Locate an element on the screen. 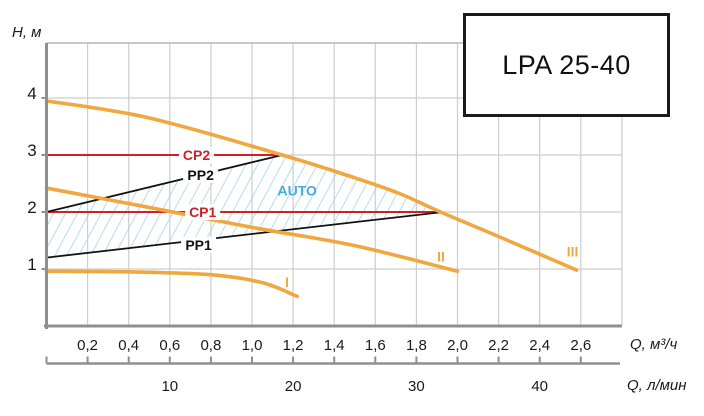 The image size is (704, 416). x-tick-label-m3h: 2,6 is located at coordinates (580, 345).